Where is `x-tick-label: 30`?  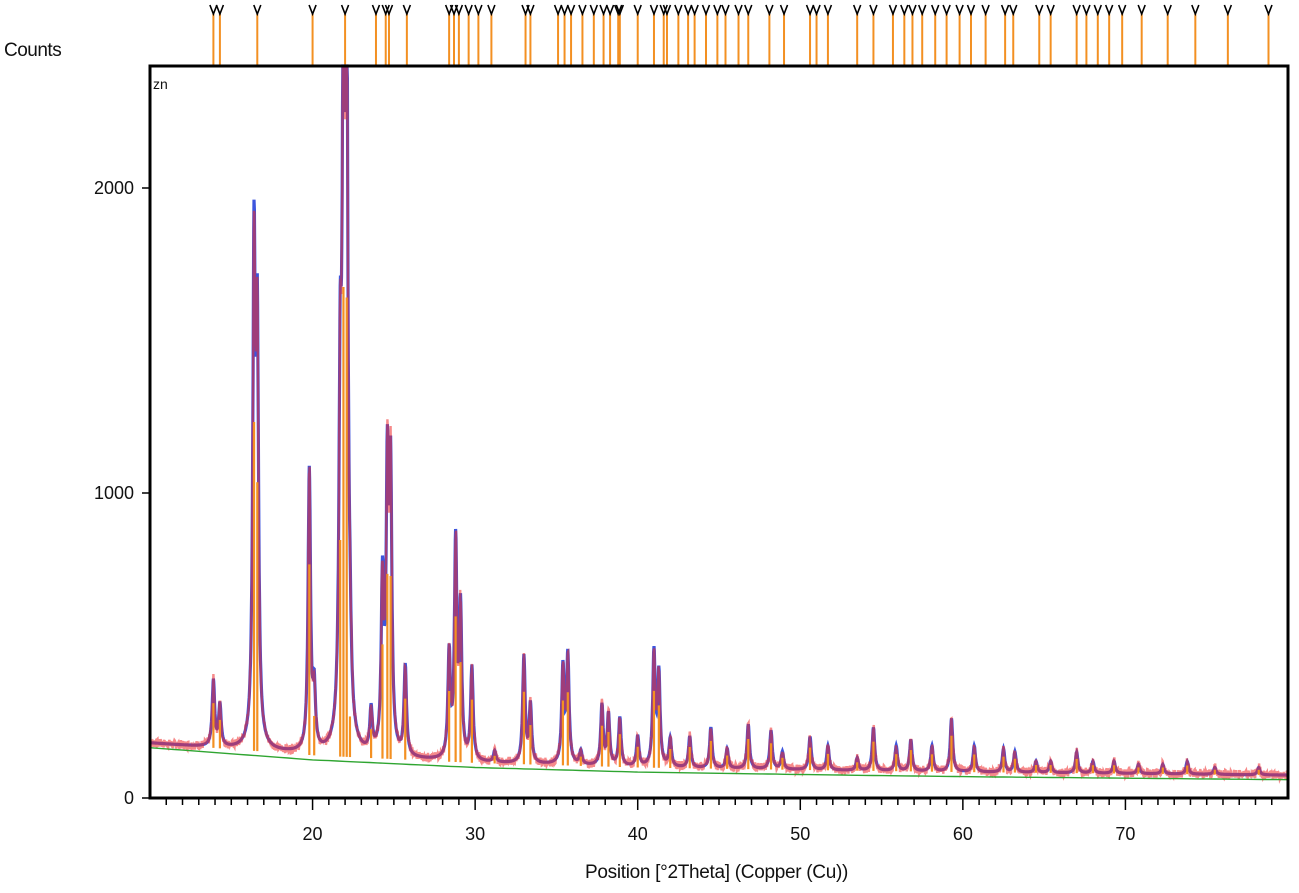 x-tick-label: 30 is located at coordinates (475, 834).